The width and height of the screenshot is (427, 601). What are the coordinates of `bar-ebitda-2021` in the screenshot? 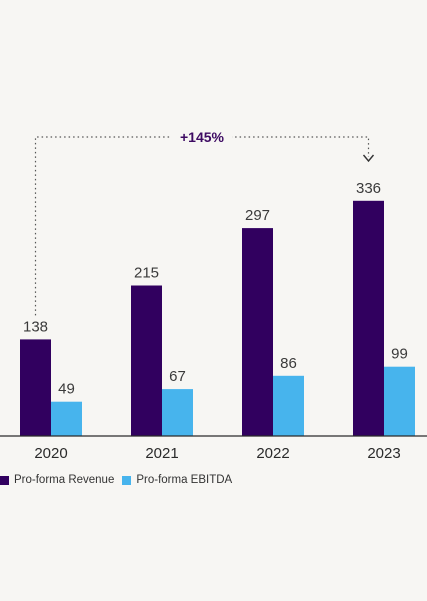 It's located at (177, 412).